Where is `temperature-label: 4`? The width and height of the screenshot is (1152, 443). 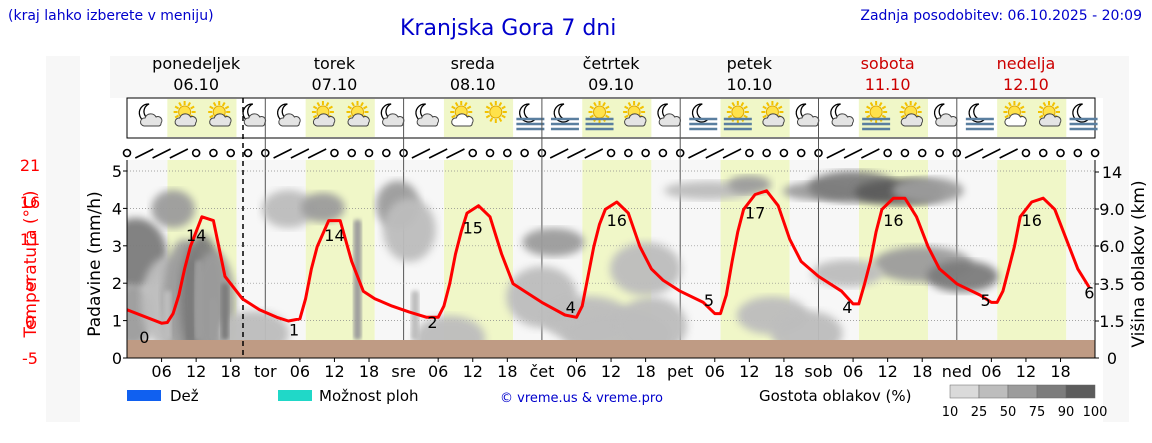 temperature-label: 4 is located at coordinates (847, 307).